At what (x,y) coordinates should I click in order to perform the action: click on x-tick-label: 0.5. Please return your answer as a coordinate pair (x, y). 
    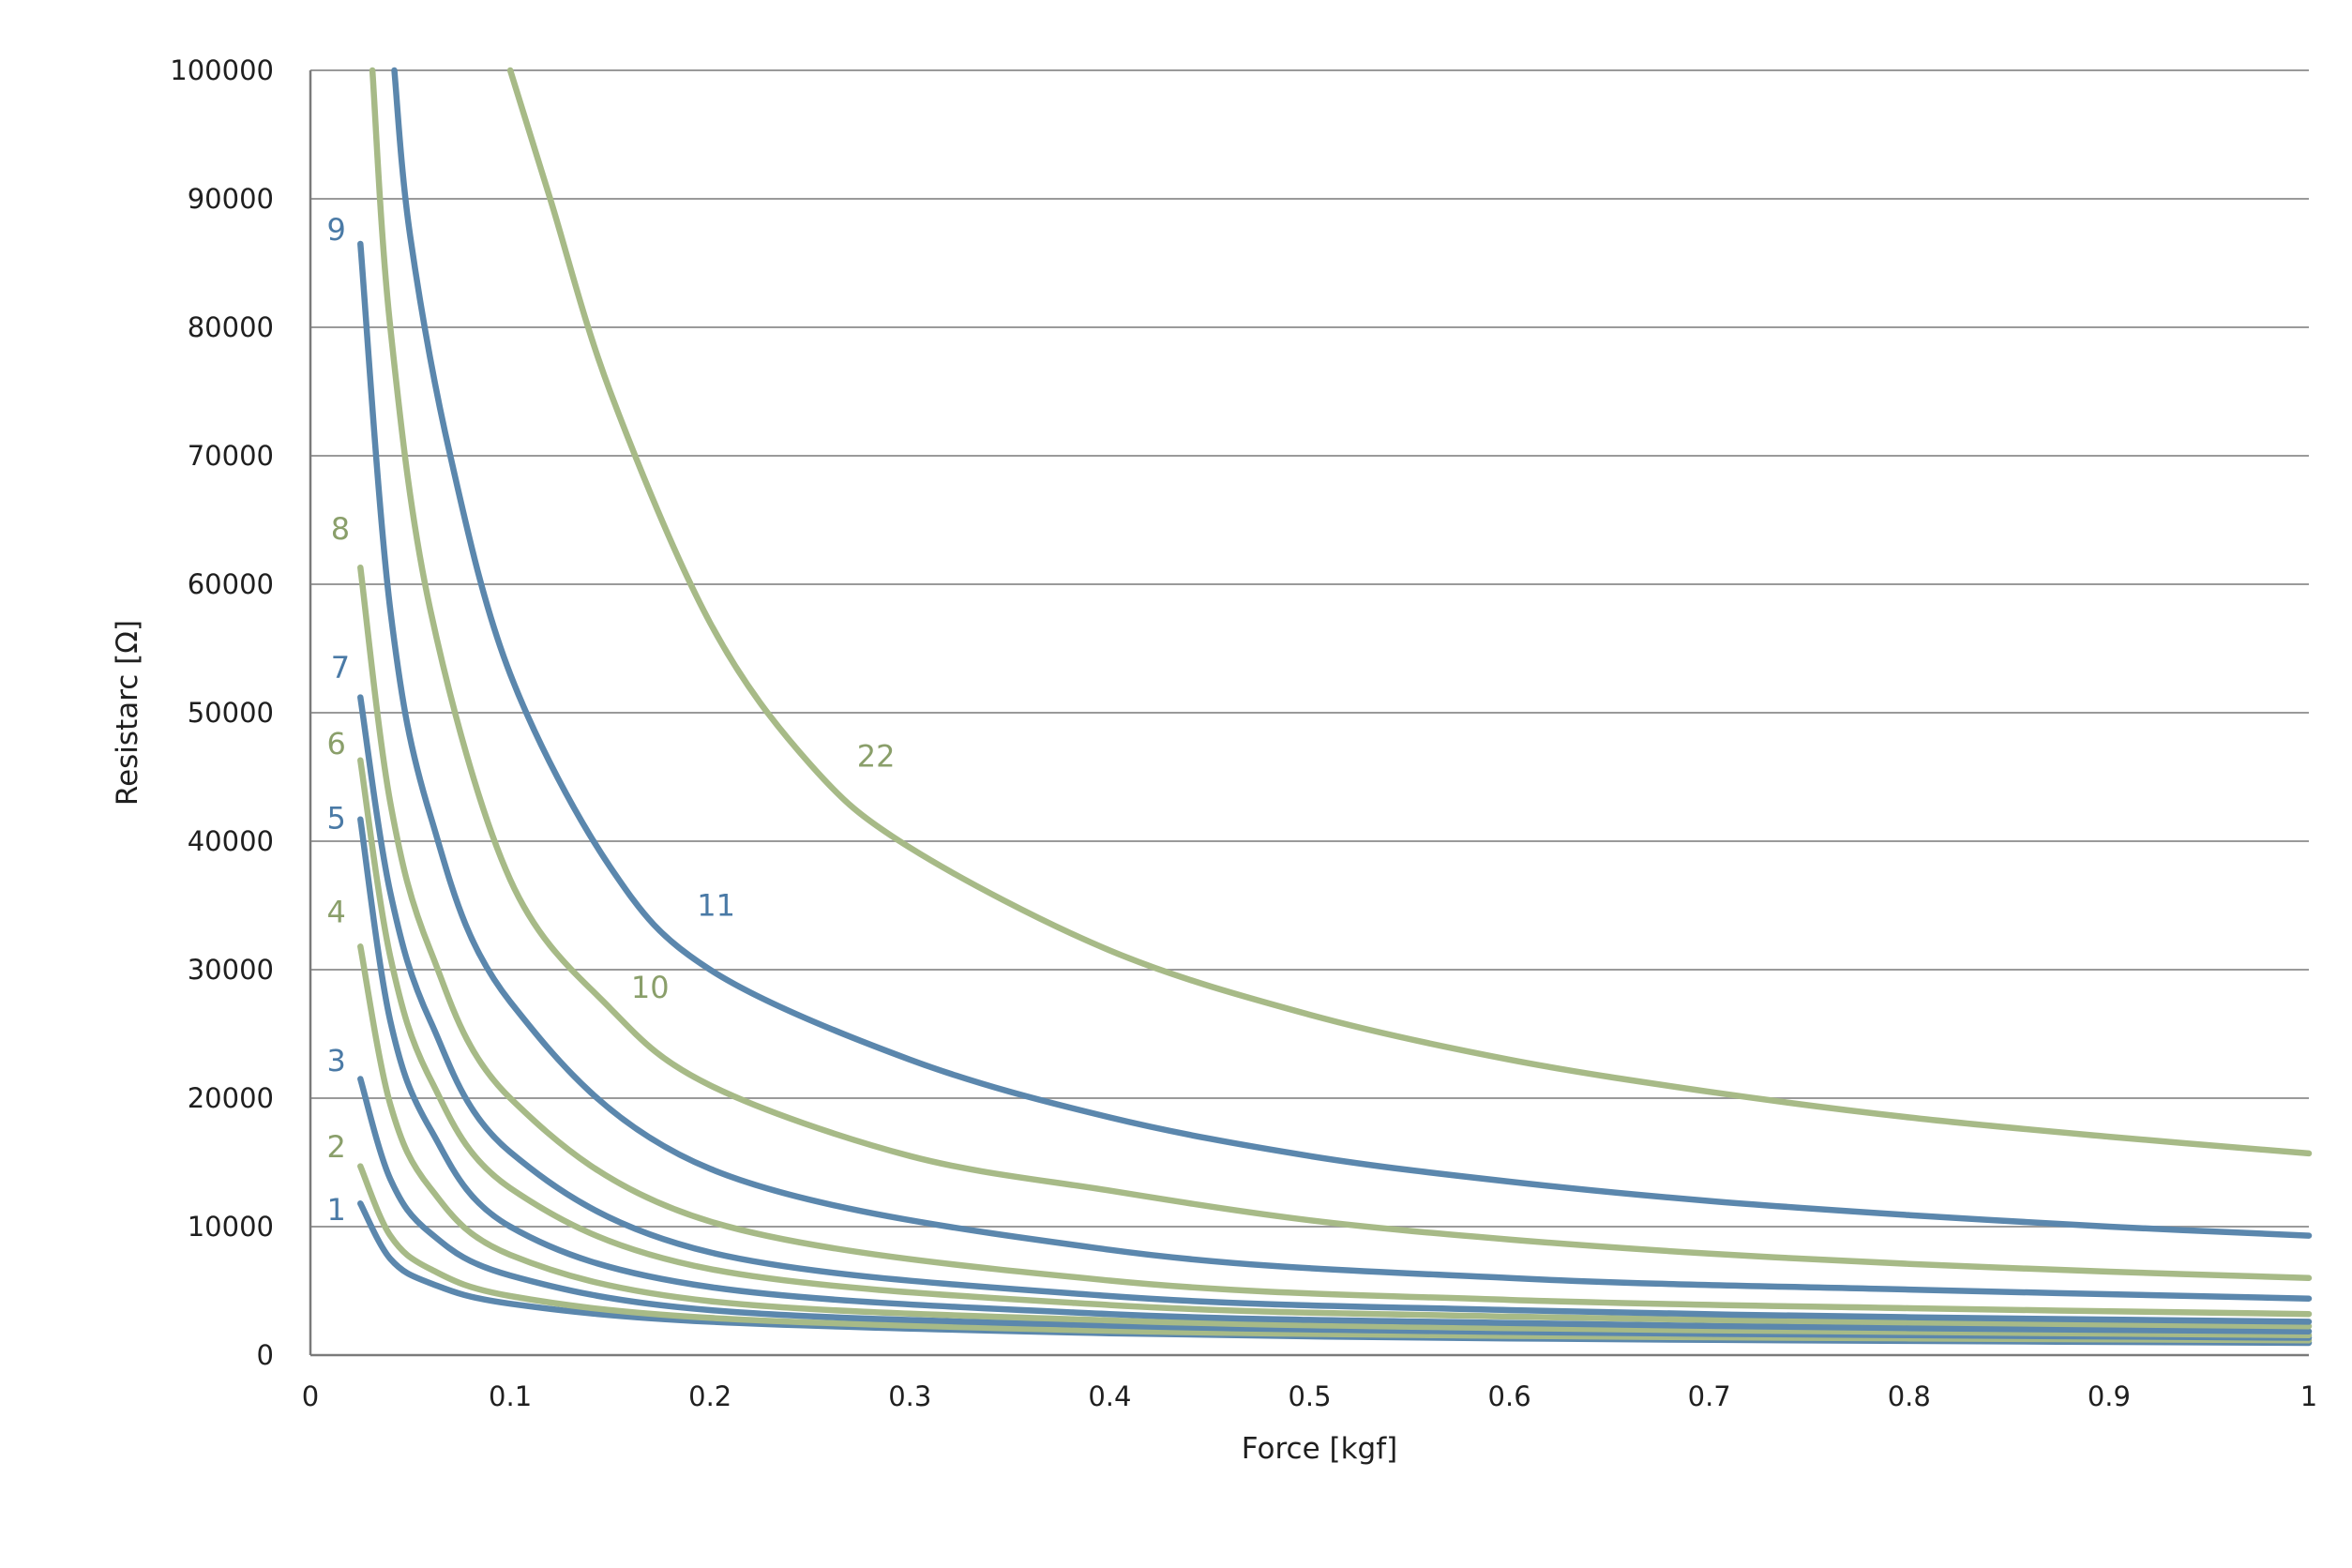
    Looking at the image, I should click on (1309, 1396).